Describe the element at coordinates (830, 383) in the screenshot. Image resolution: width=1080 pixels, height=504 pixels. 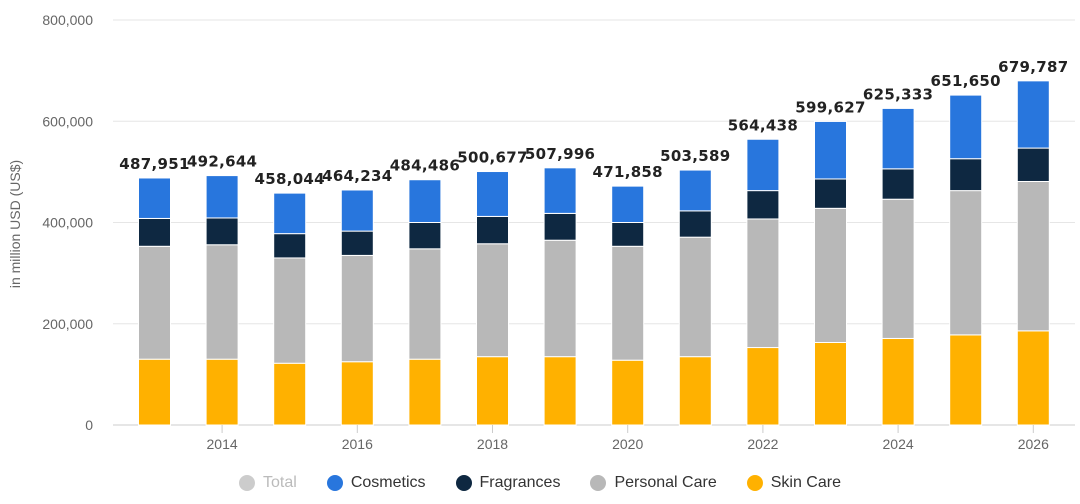
I see `bar-skin-care-2023` at that location.